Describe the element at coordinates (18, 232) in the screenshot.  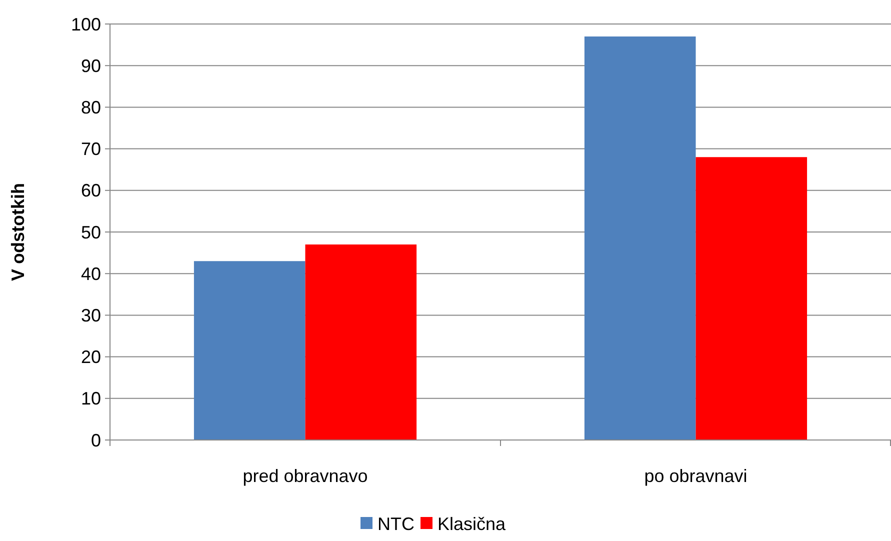
I see `y-axis-title: V odstotkih` at that location.